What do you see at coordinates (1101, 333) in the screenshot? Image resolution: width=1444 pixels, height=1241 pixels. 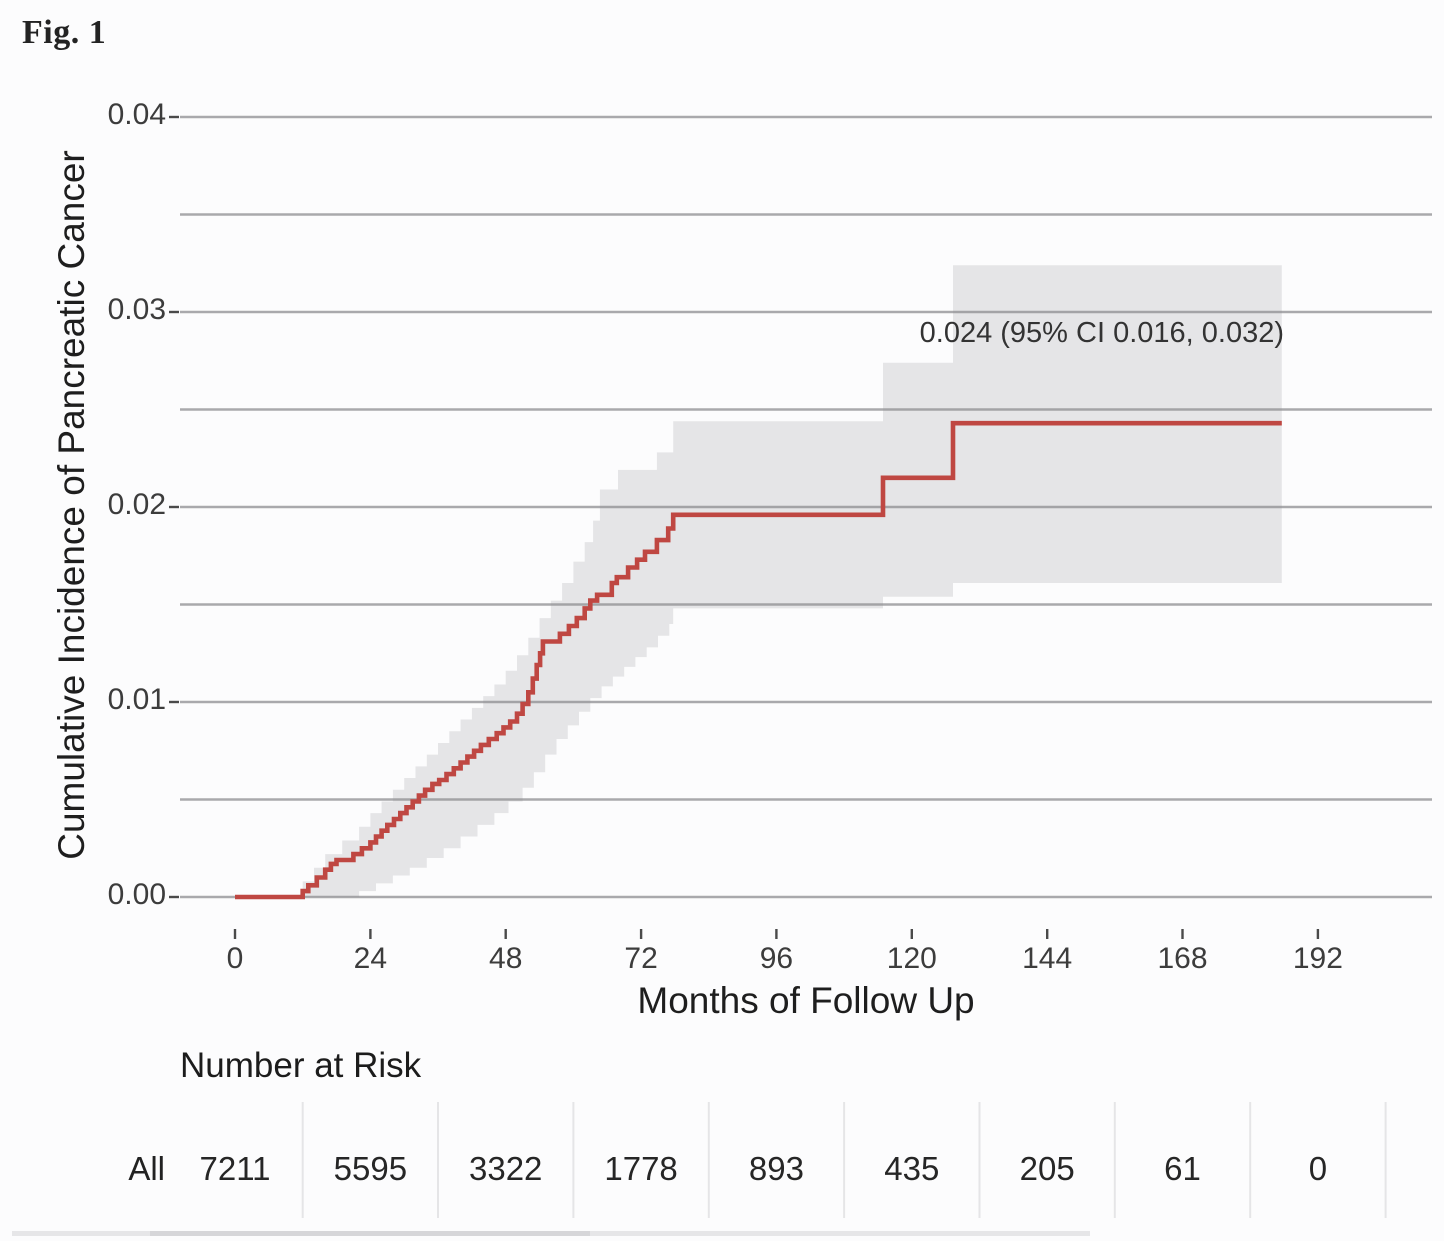 I see `estimate-annotation: 0.024 (95% CI 0.016, 0.032)` at bounding box center [1101, 333].